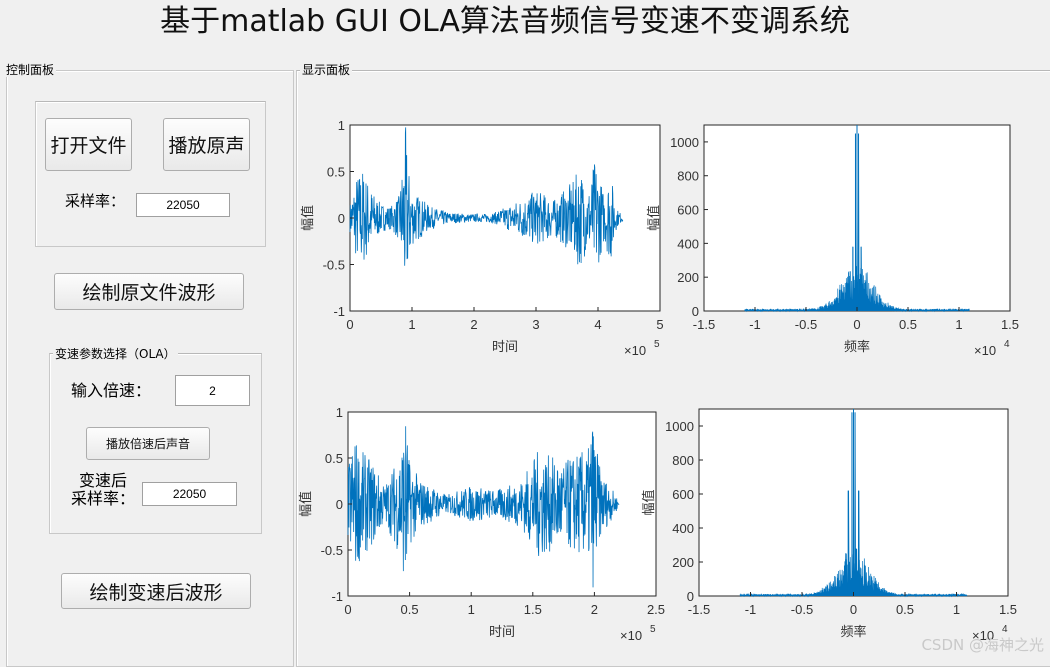 The image size is (1050, 667). I want to click on play-speed-changed-button: 播放倍速后声音, so click(148, 443).